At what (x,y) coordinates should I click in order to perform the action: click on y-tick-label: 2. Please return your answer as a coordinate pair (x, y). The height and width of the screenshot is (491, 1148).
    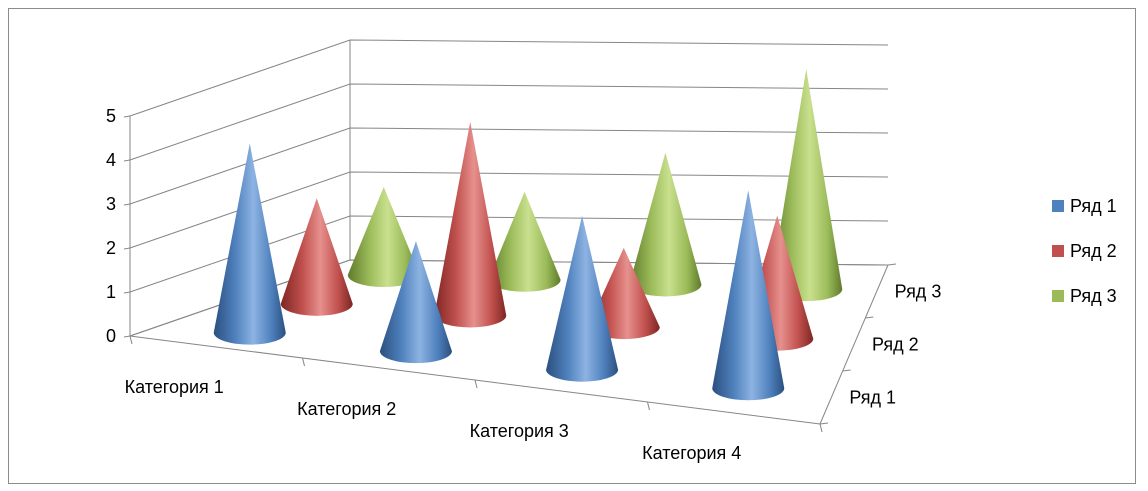
    Looking at the image, I should click on (111, 248).